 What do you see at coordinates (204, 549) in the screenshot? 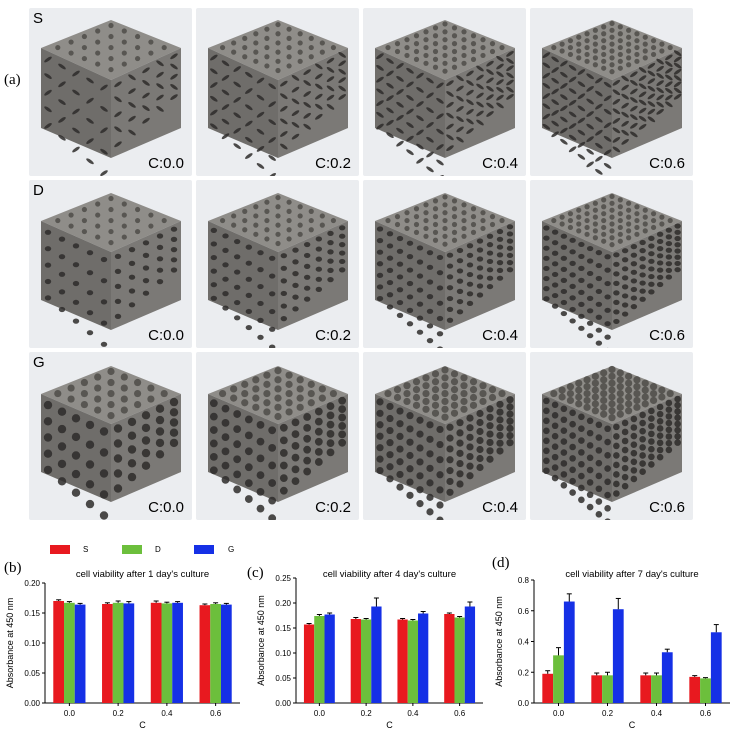
I see `legend-swatch-g` at bounding box center [204, 549].